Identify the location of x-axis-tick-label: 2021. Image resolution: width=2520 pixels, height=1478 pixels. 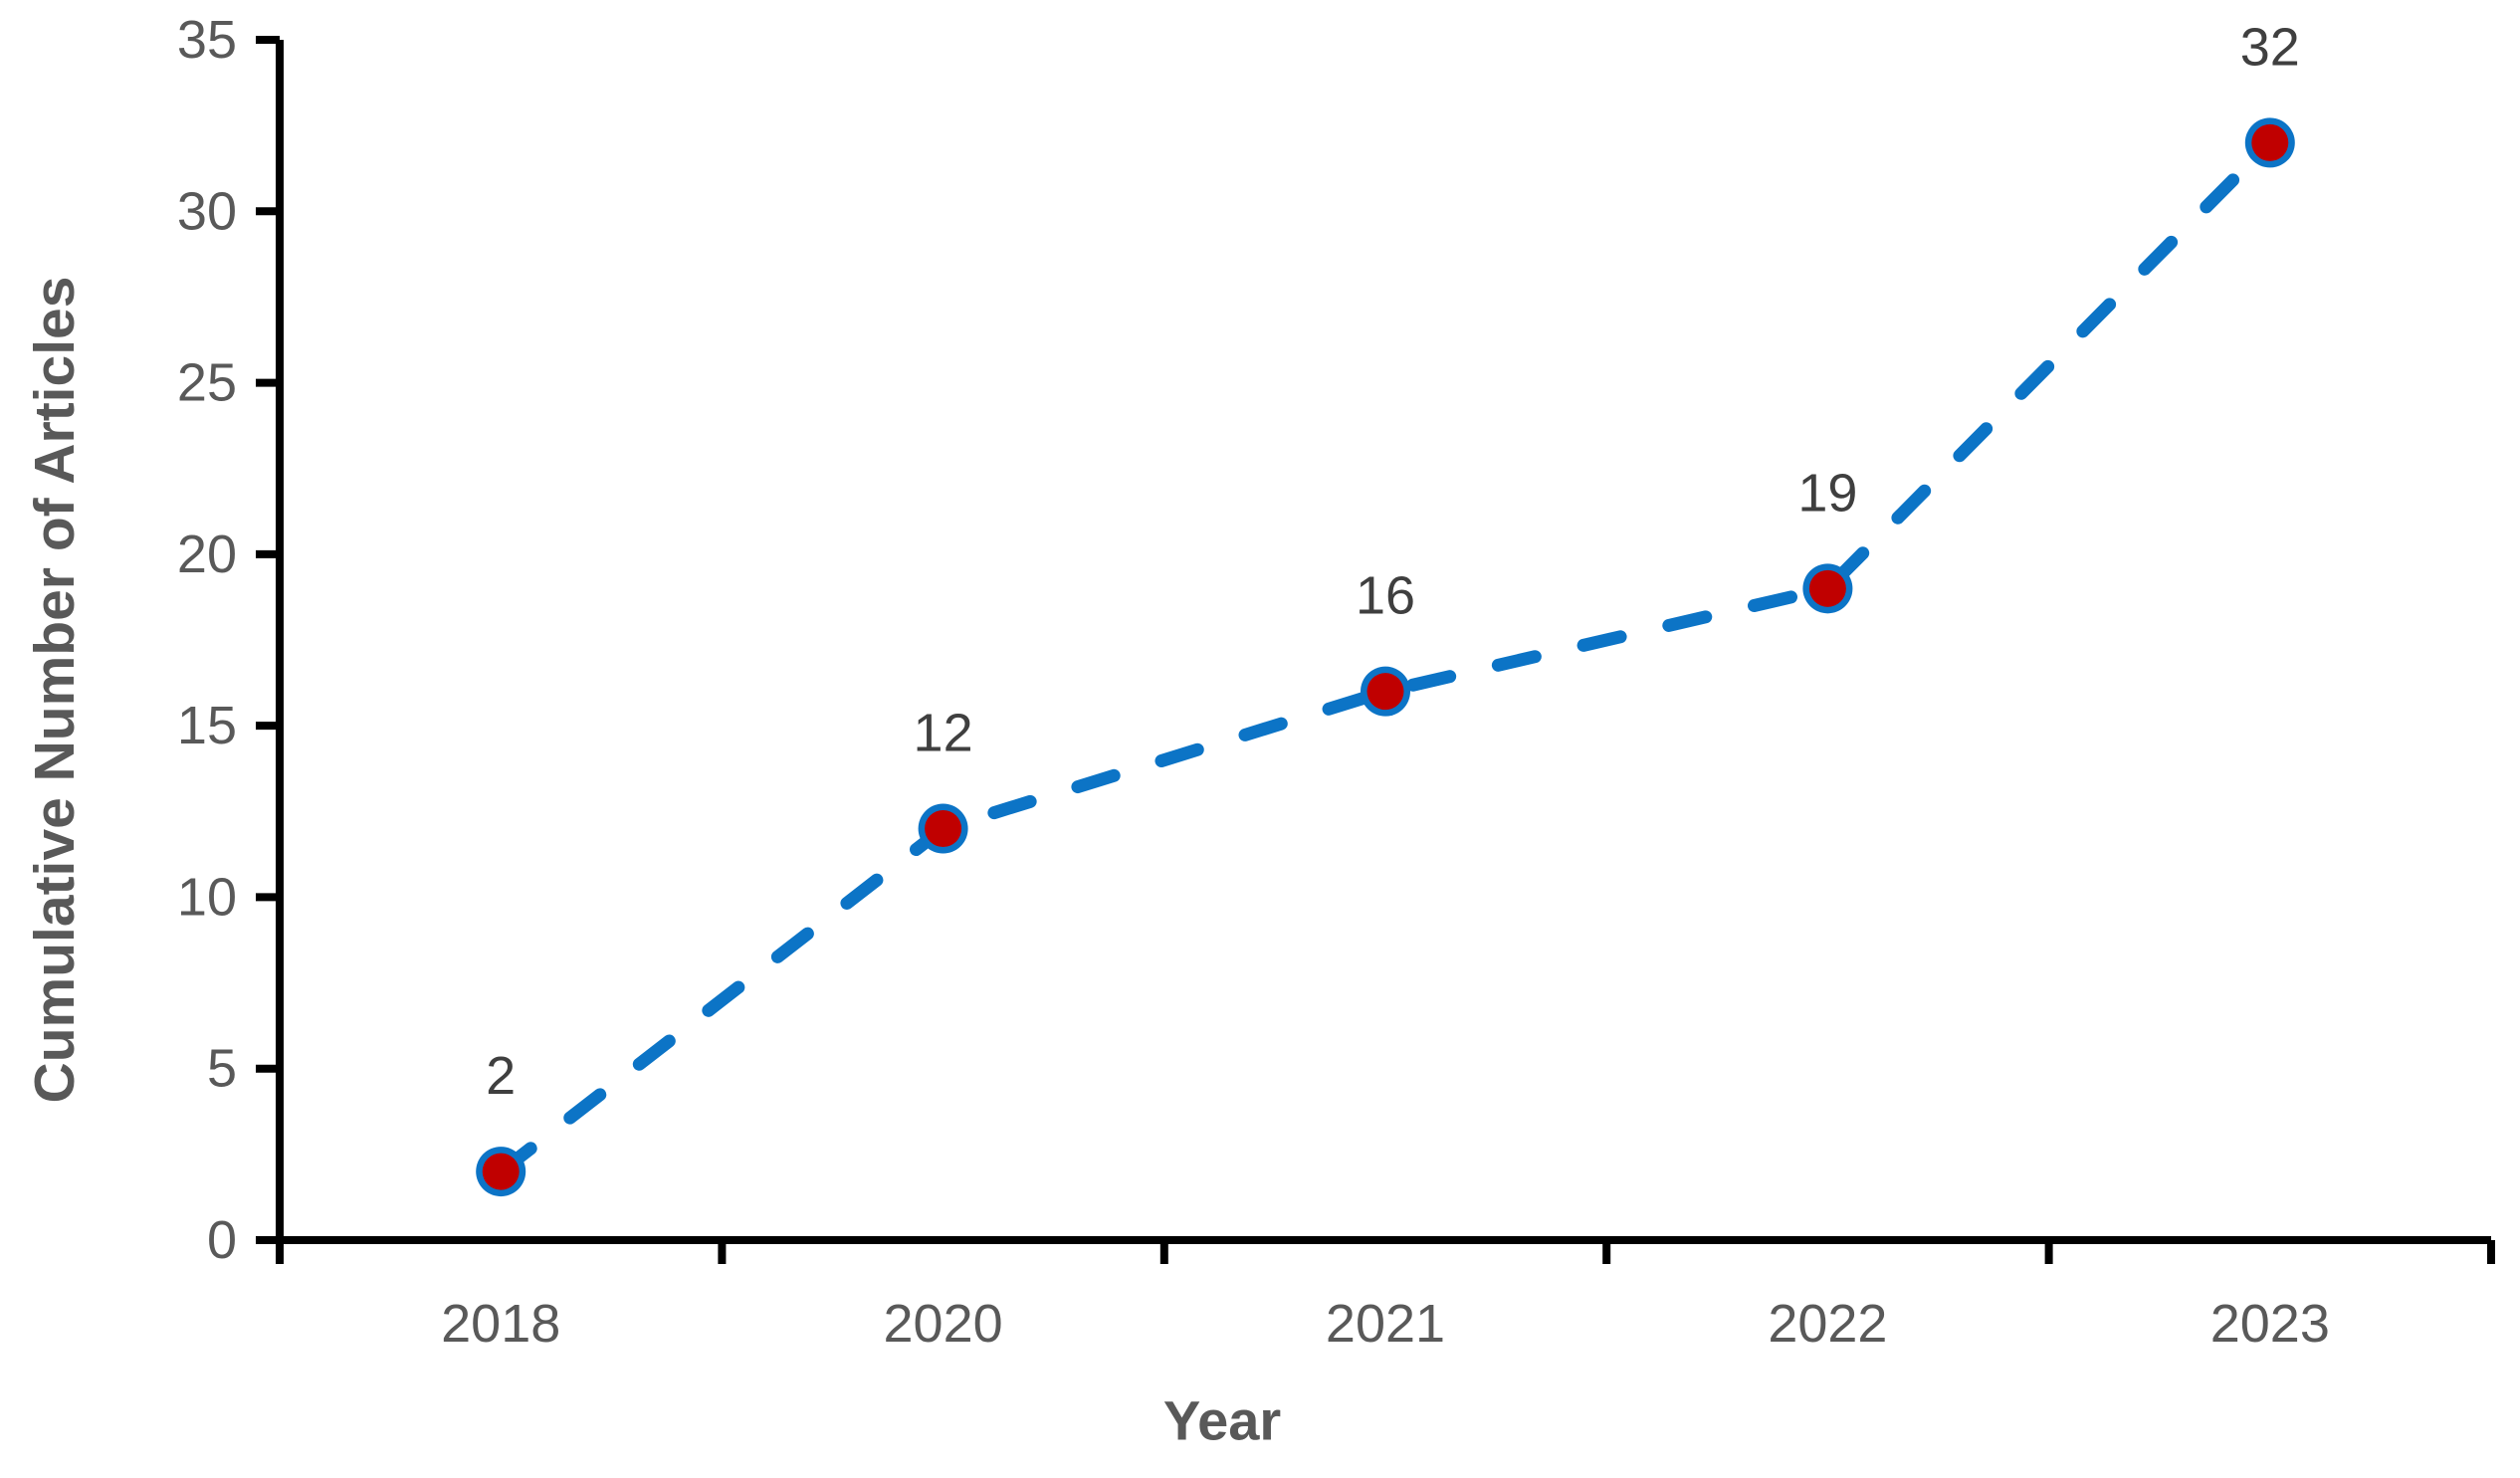
(1385, 1324).